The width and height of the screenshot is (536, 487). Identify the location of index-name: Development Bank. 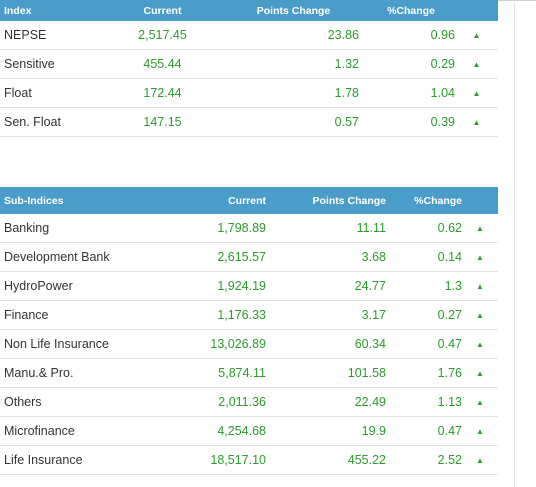
(80, 257).